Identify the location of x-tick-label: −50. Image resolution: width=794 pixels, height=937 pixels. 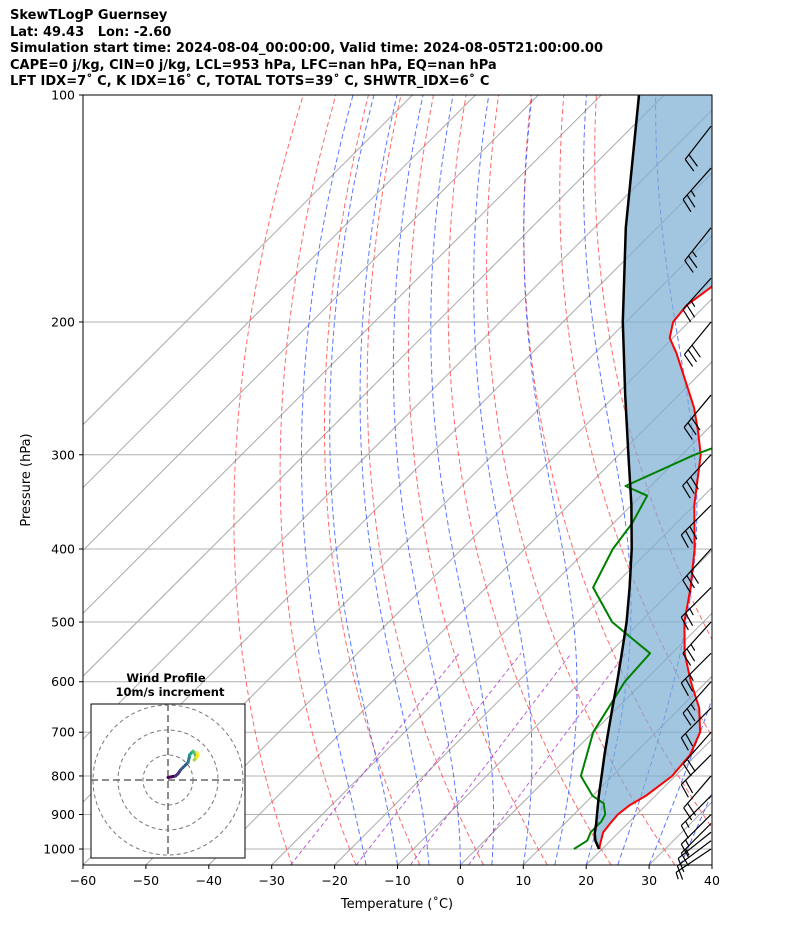
(146, 880).